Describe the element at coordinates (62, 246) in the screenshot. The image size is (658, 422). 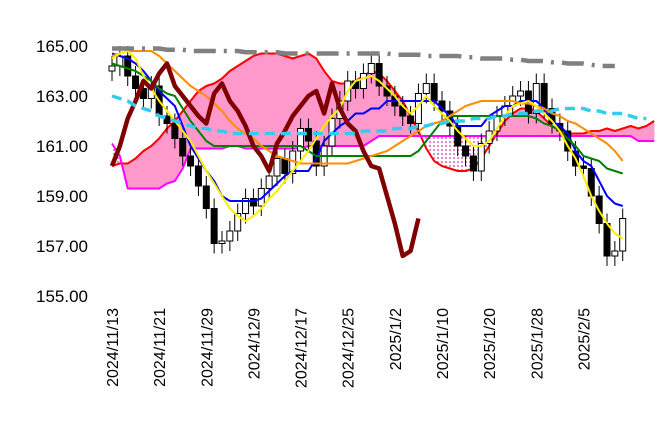
I see `y-tick-label: 157.00` at that location.